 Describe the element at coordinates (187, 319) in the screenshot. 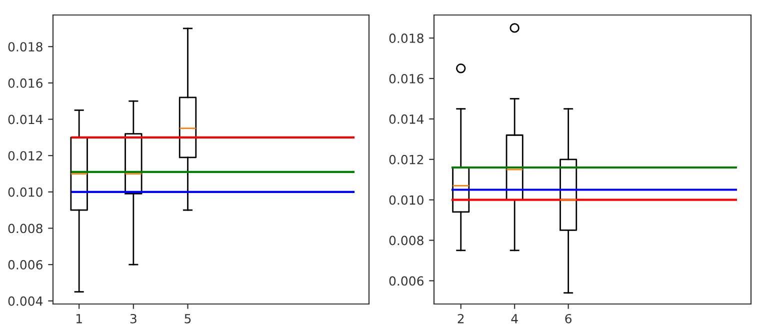

I see `x-tick-label: 5` at that location.